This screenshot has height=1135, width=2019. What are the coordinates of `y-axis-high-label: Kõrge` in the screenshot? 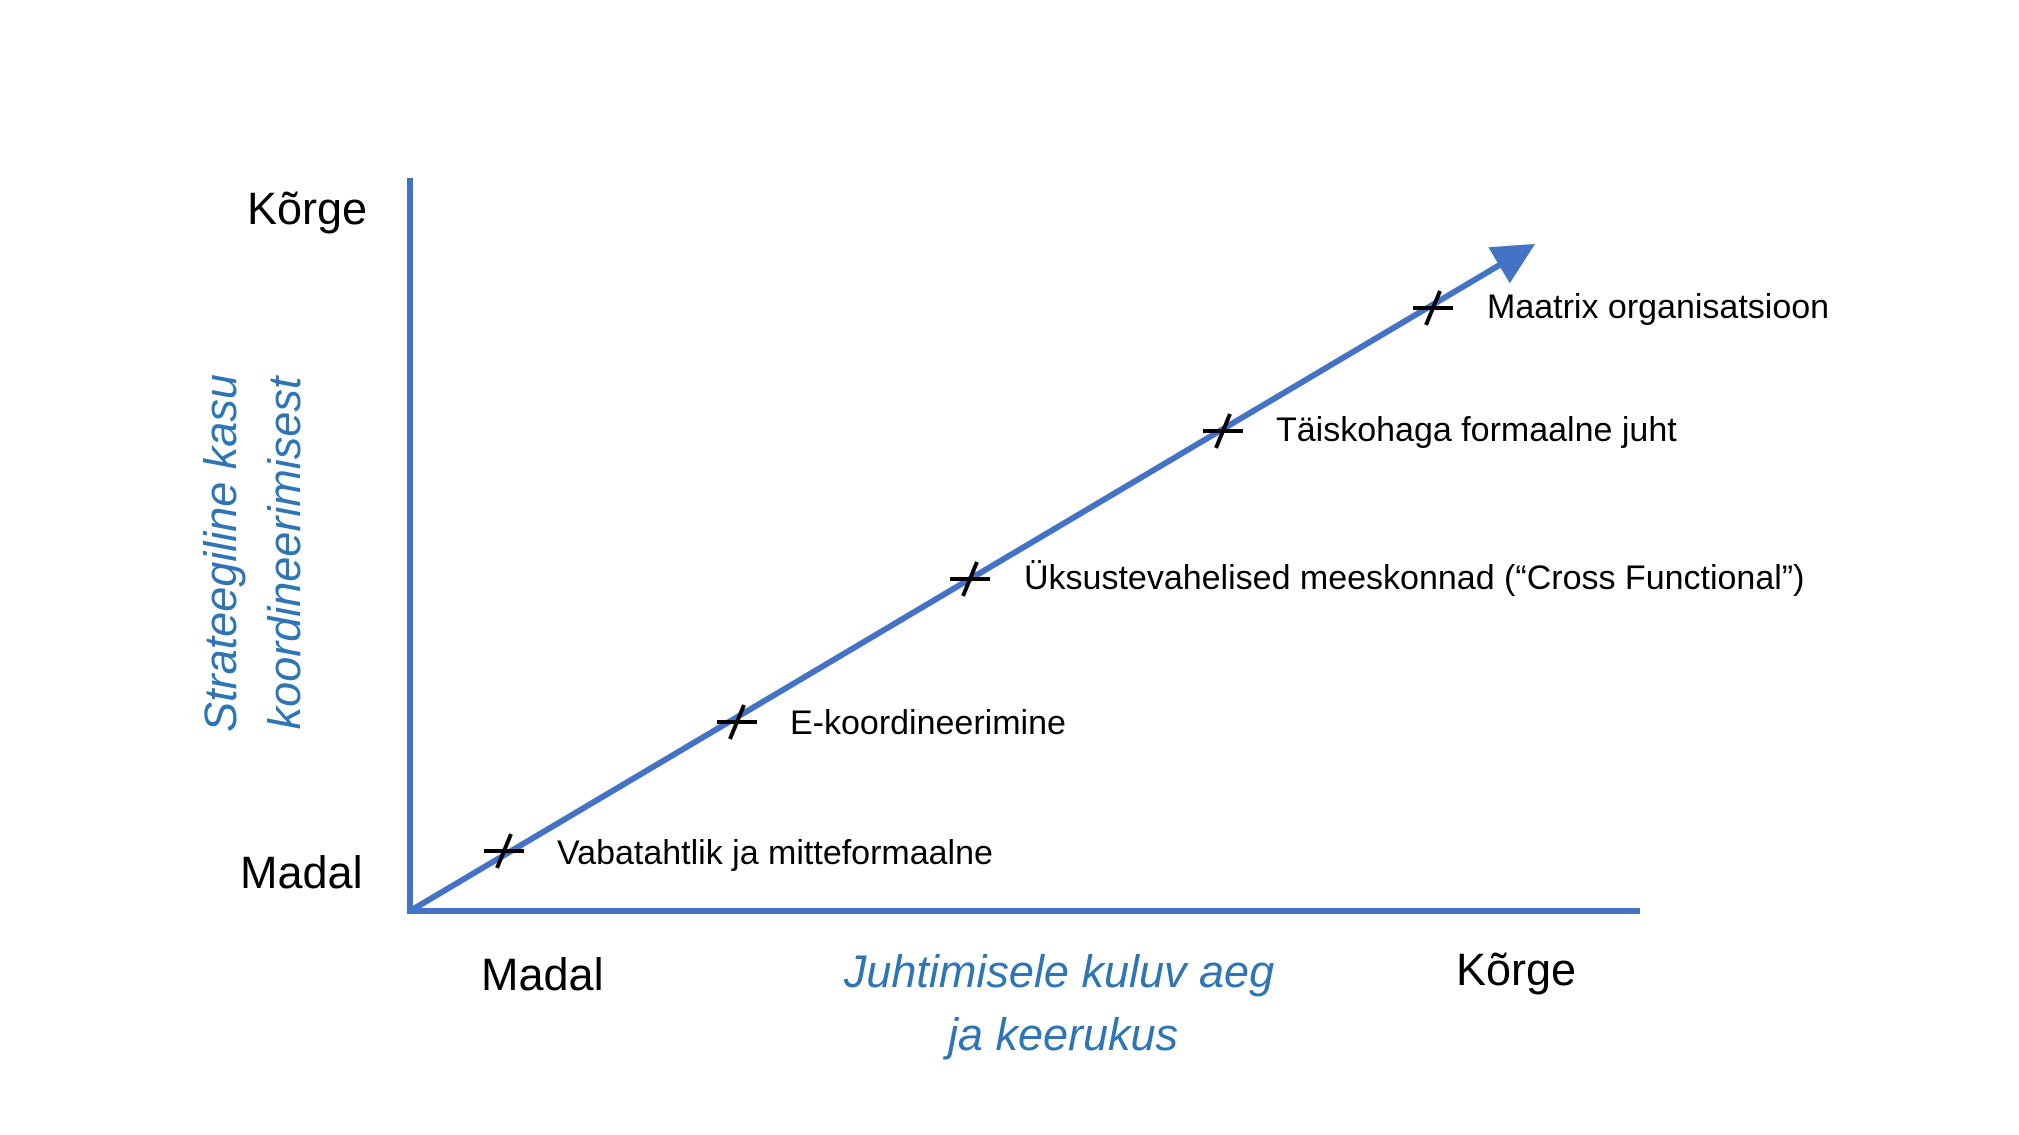 It's located at (307, 208).